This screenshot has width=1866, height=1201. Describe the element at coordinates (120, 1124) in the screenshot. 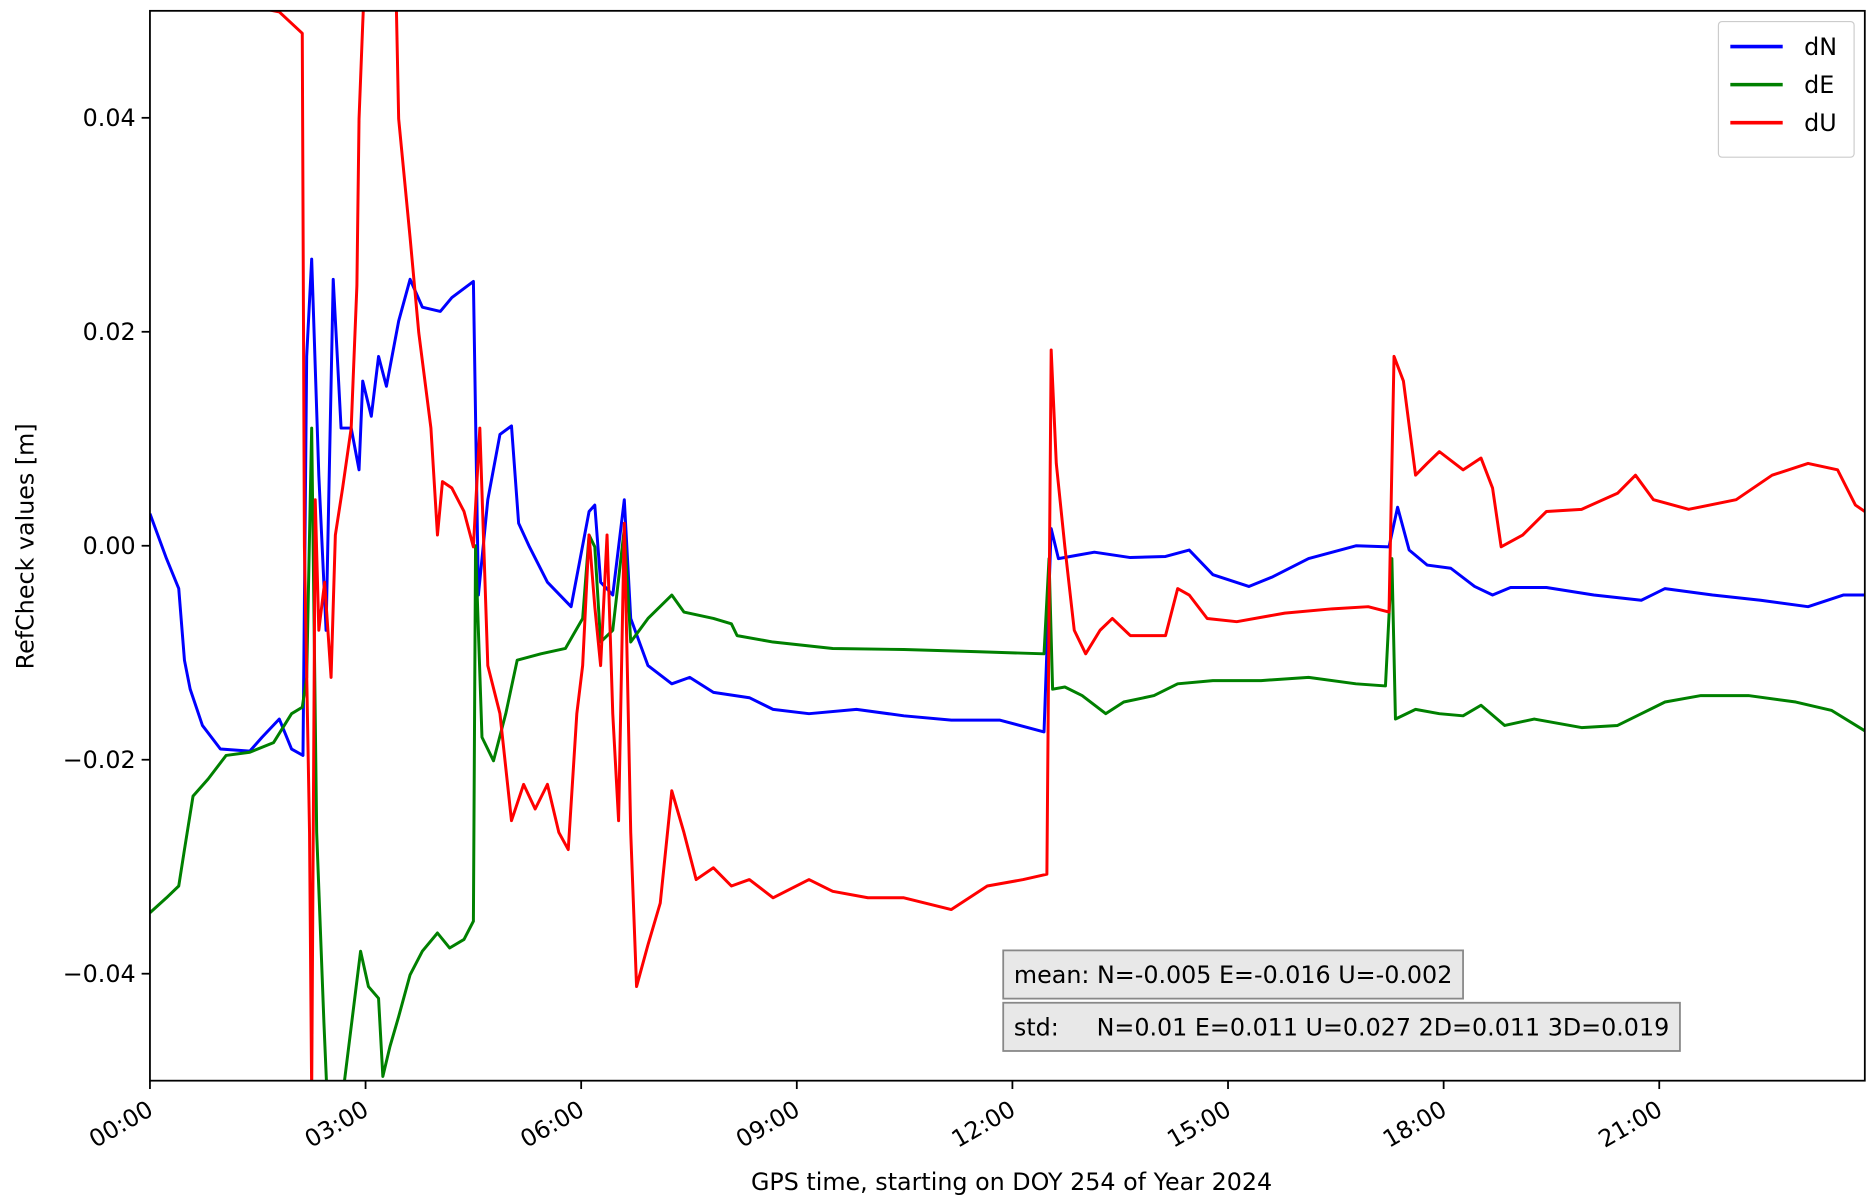

I see `x-tick-label: 00:00` at that location.